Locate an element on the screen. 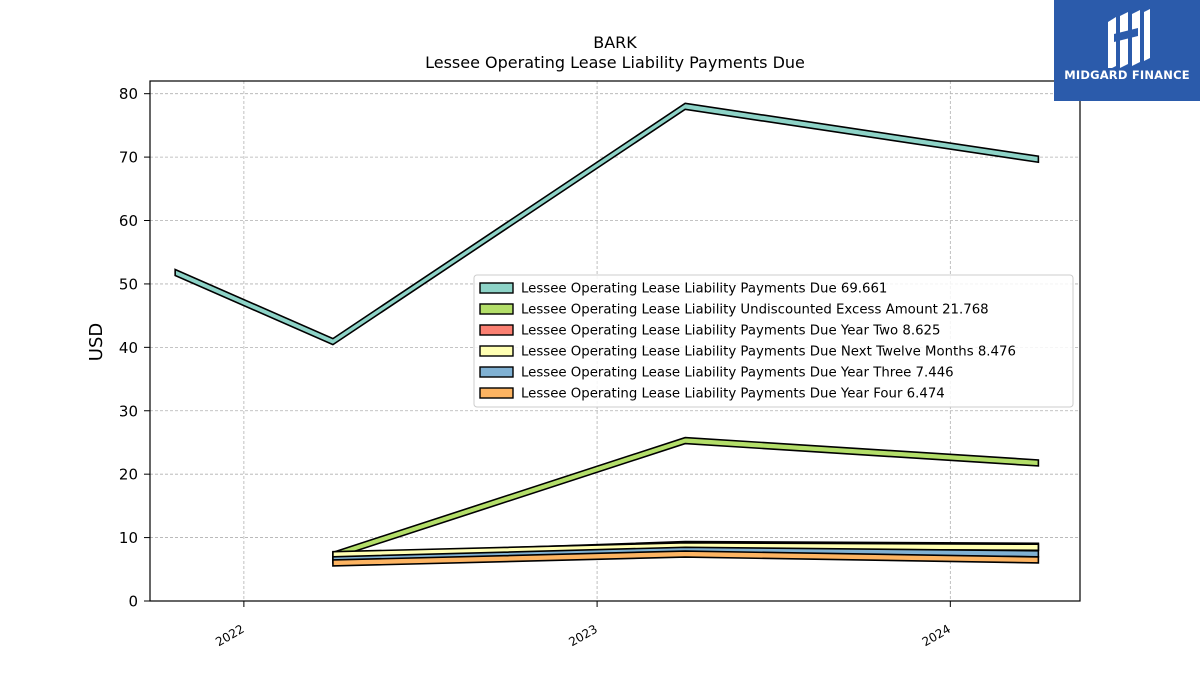 This screenshot has width=1200, height=675. brand-logo: MIDGARD FINANCE is located at coordinates (1127, 50).